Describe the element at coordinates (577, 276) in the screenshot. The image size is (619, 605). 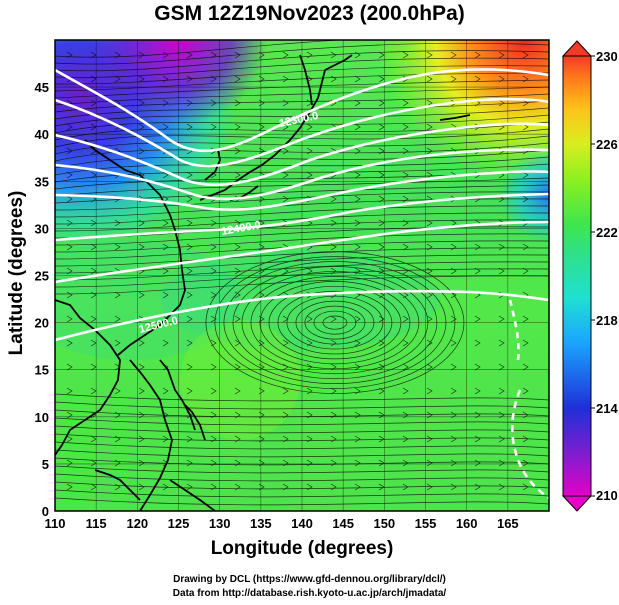
I see `colorbar-body` at that location.